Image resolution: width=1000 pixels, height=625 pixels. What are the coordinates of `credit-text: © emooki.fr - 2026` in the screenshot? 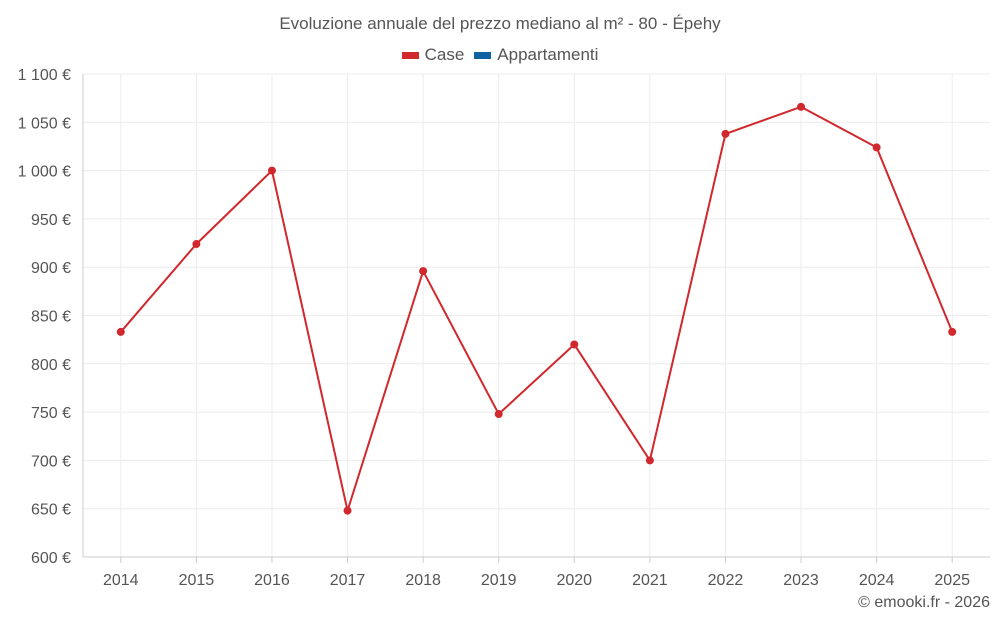 It's located at (924, 602).